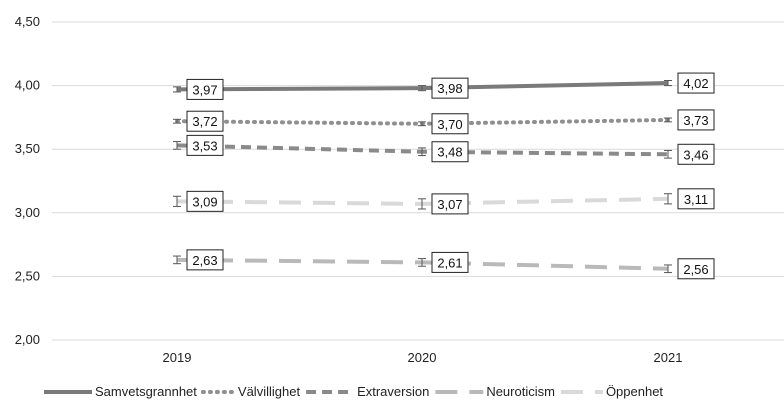 This screenshot has height=402, width=784. Describe the element at coordinates (146, 391) in the screenshot. I see `legend-label: Samvetsgrannhet` at that location.